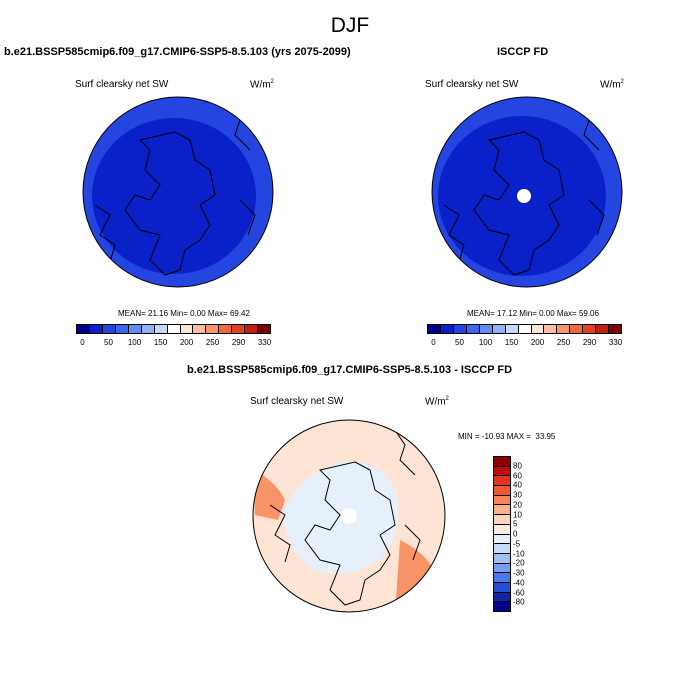  I want to click on model-coastline-arctic, so click(170, 203).